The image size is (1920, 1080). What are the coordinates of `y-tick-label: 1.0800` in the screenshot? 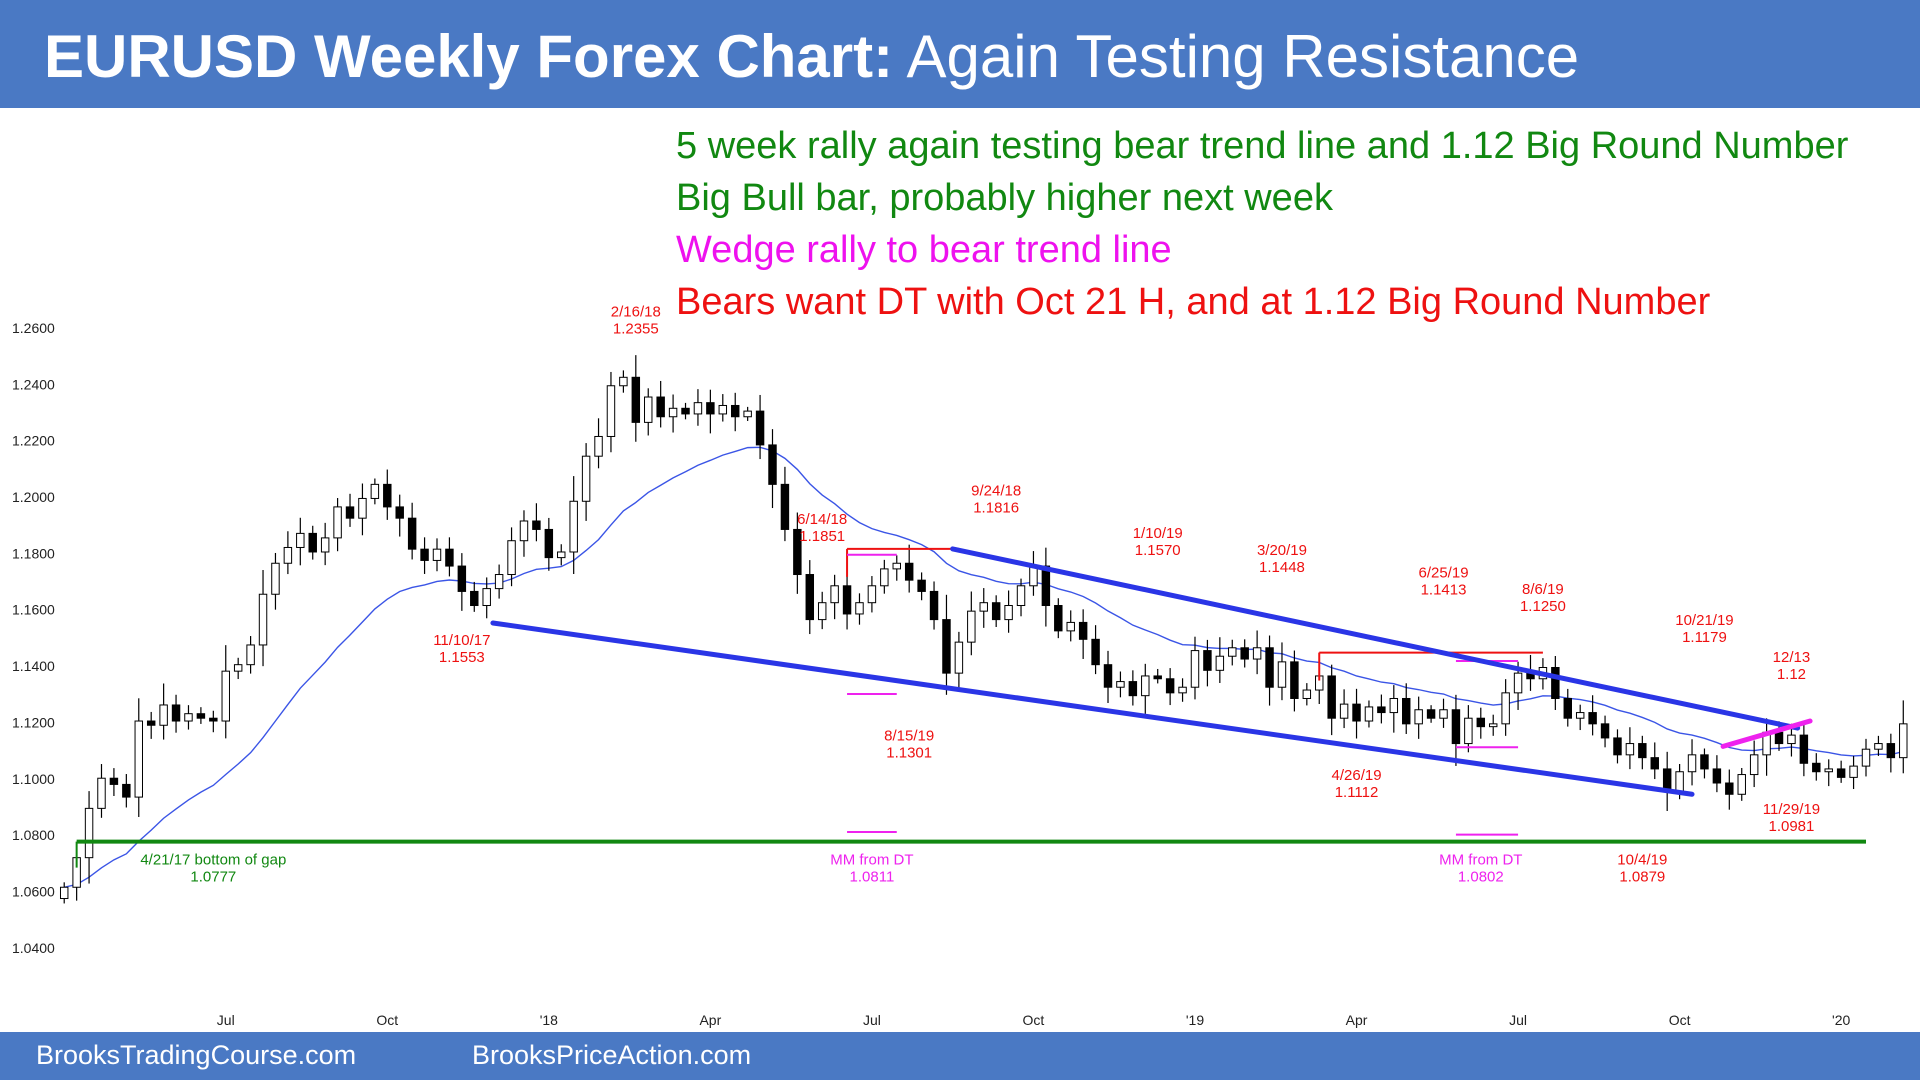 It's located at (33, 835).